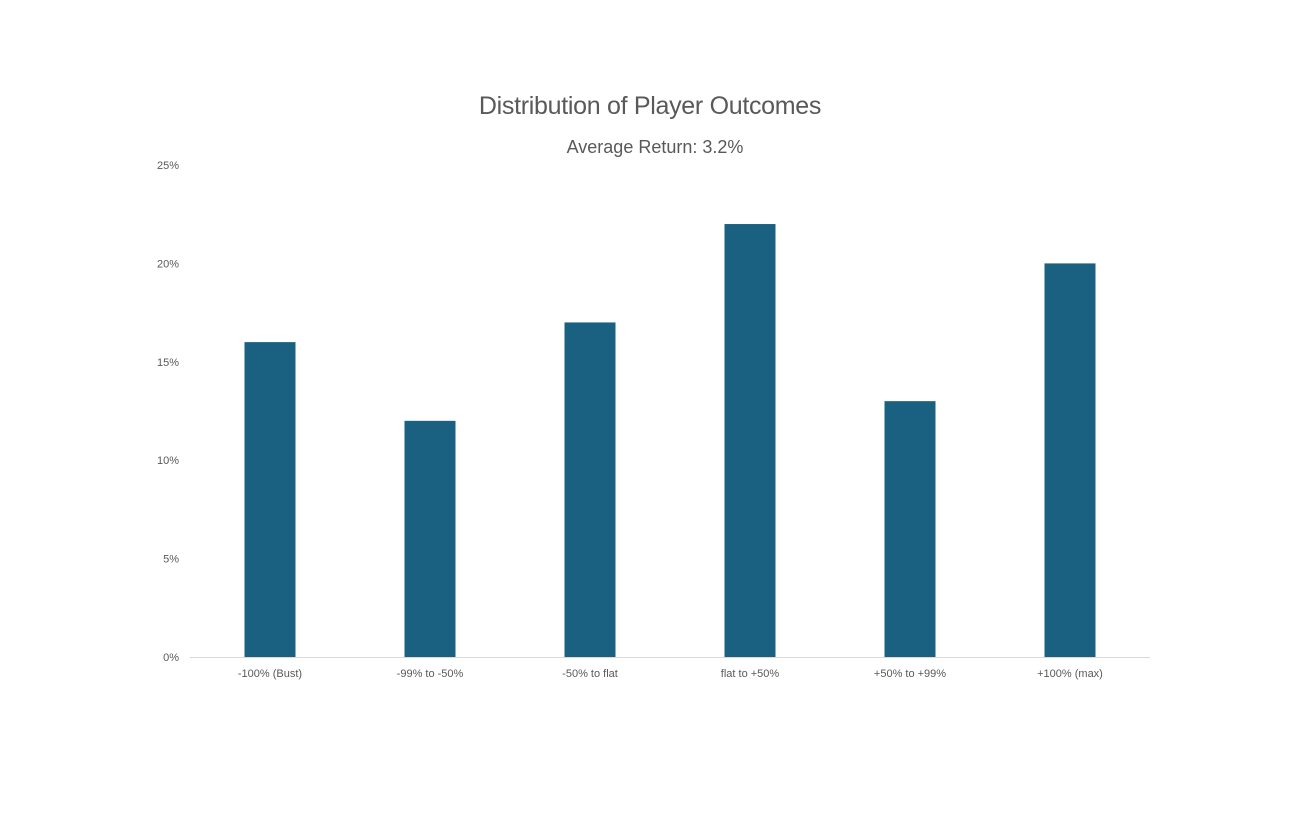 This screenshot has width=1300, height=813. Describe the element at coordinates (171, 560) in the screenshot. I see `y-tick-label: 5%` at that location.